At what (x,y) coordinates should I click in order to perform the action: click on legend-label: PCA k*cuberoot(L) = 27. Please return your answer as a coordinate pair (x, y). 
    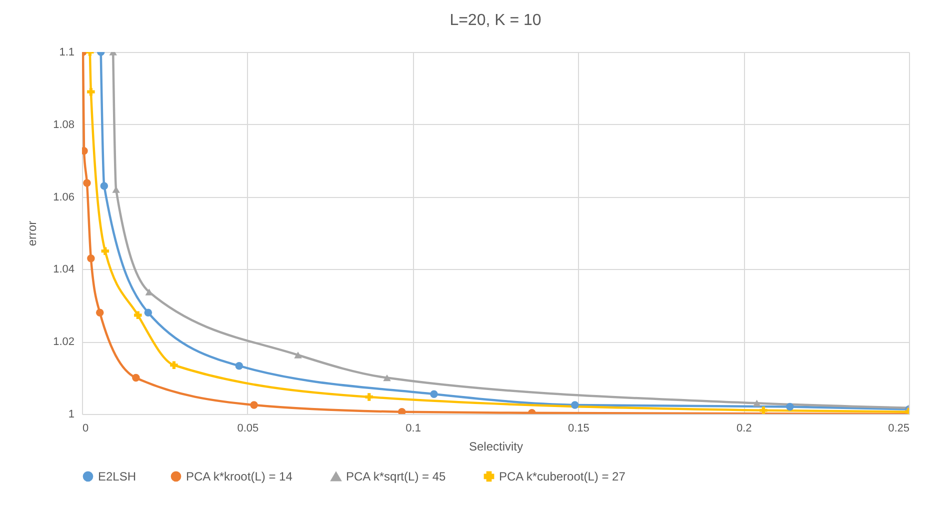
    Looking at the image, I should click on (562, 476).